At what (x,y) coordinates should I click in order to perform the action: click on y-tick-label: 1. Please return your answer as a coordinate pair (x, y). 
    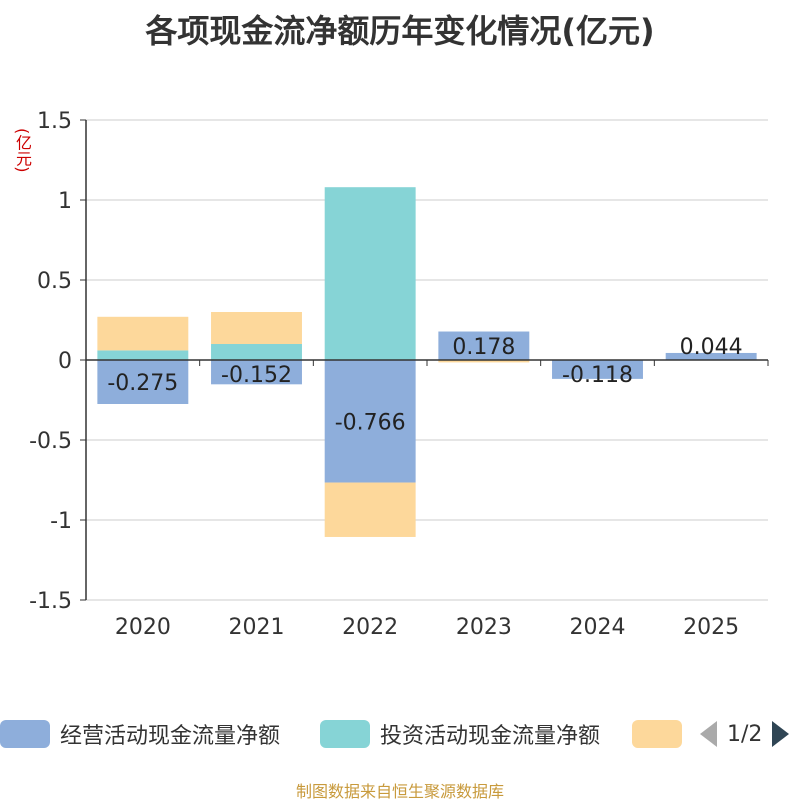
    Looking at the image, I should click on (65, 201).